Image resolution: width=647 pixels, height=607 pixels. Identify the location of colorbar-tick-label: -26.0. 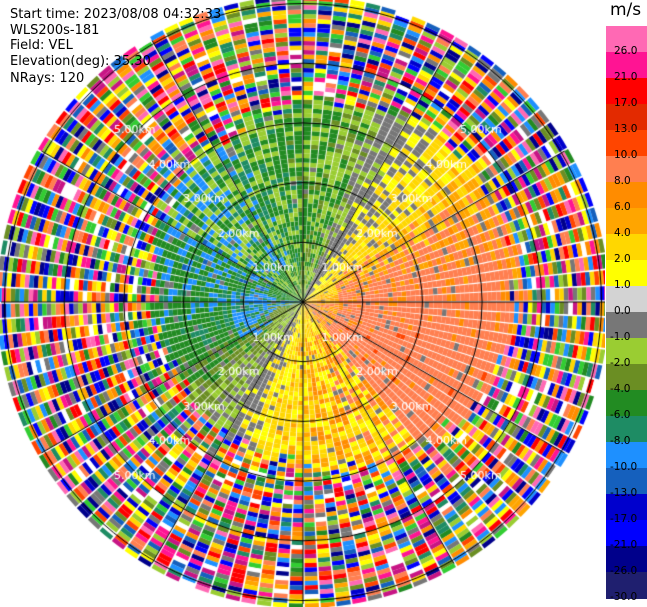
(624, 571).